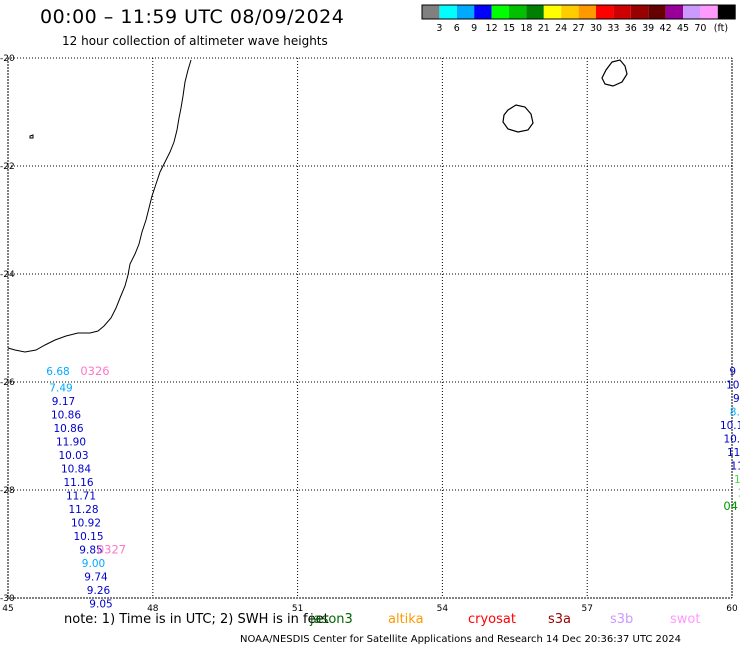 The height and width of the screenshot is (650, 740). I want to click on wave-height-label: 11.90, so click(71, 442).